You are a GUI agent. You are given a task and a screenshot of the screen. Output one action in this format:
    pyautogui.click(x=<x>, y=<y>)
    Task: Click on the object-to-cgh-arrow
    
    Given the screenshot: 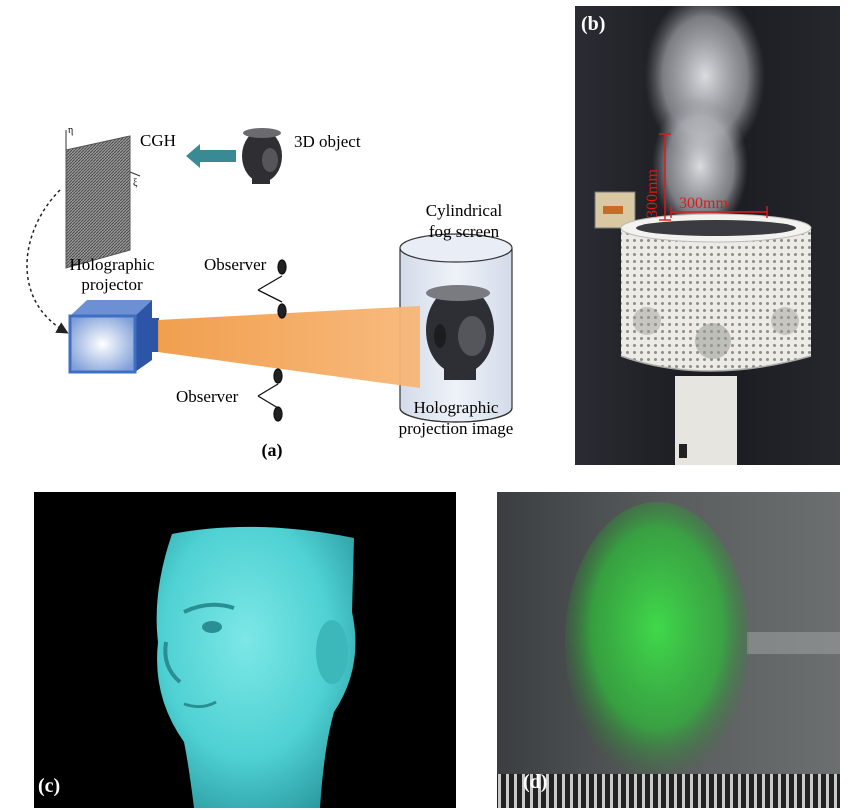 What is the action you would take?
    pyautogui.click(x=211, y=156)
    